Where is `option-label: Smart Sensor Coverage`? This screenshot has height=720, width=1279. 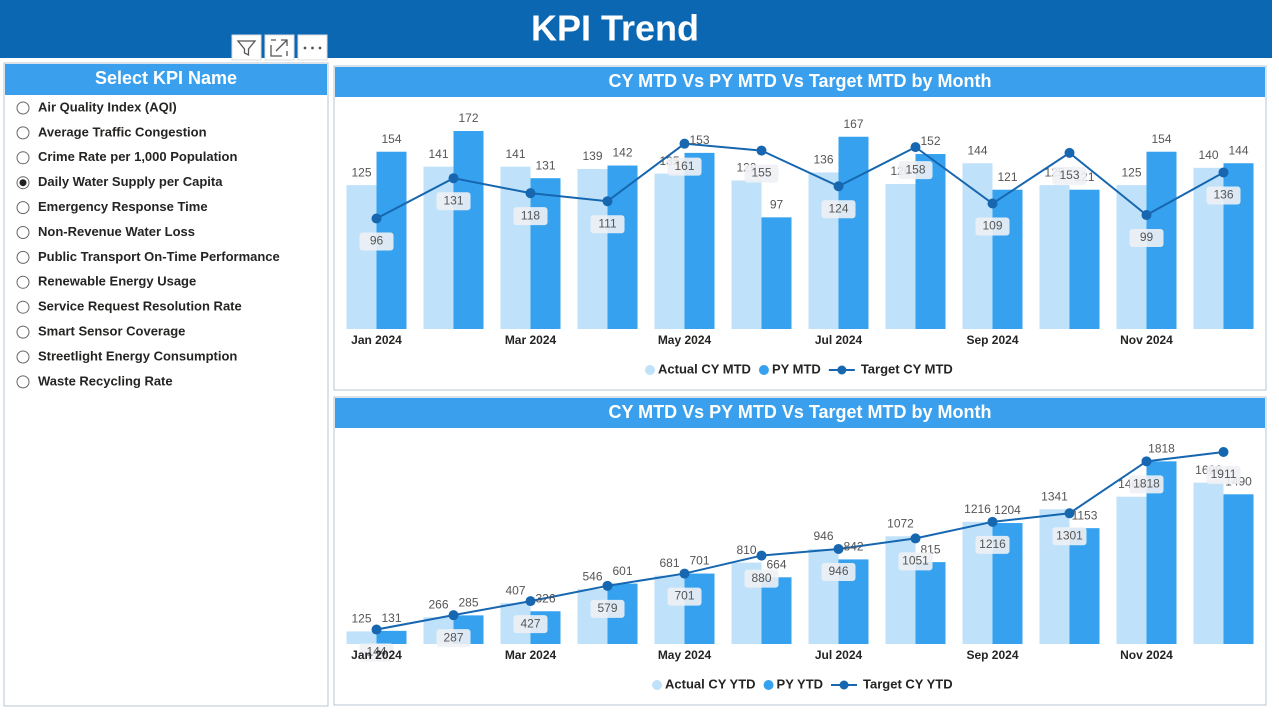 option-label: Smart Sensor Coverage is located at coordinates (111, 331).